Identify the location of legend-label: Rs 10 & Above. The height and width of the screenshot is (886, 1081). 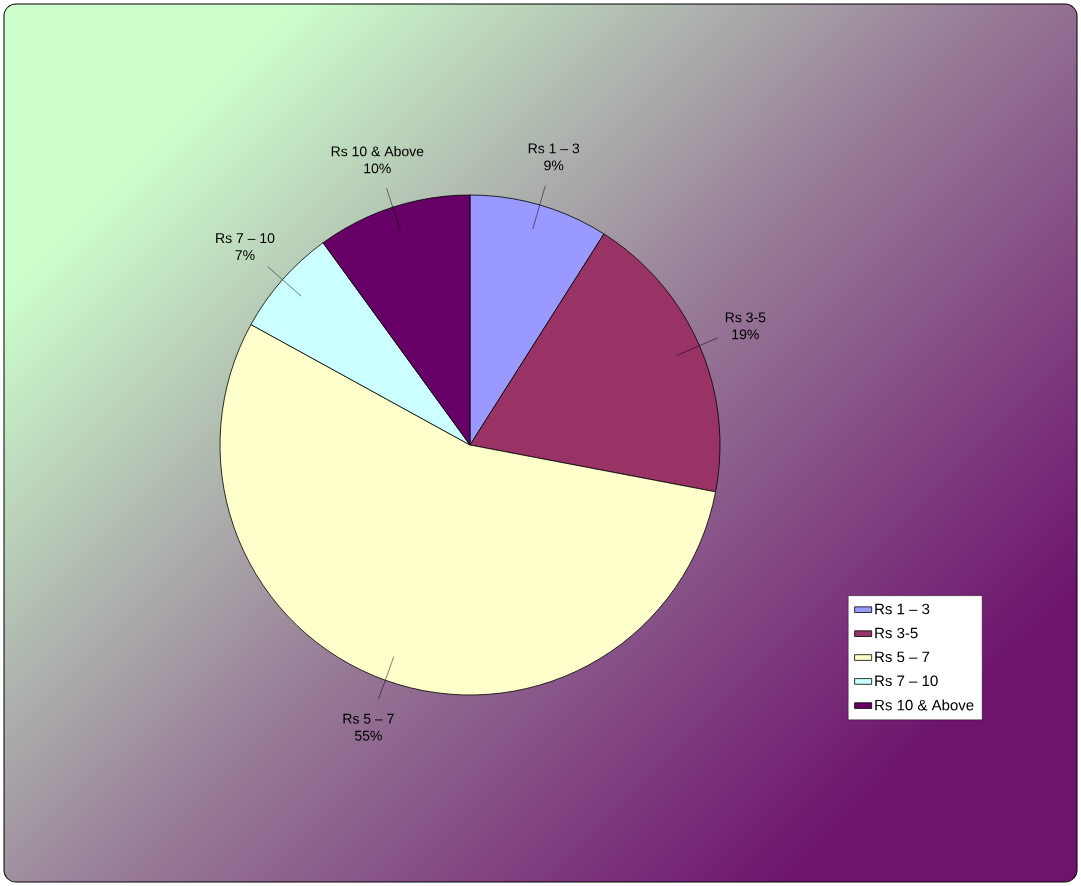
(924, 705).